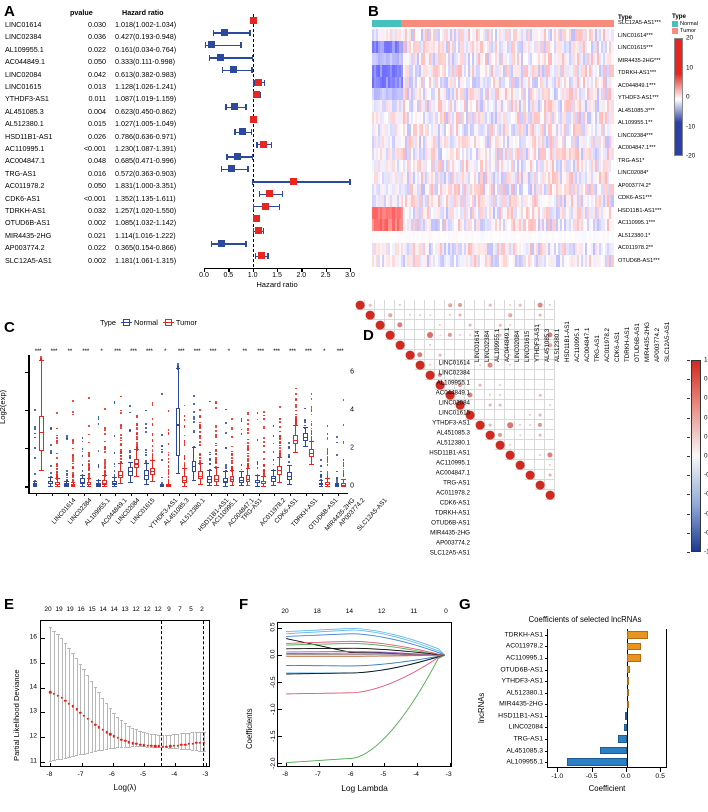 The width and height of the screenshot is (708, 812). I want to click on forest-pvalue-cell: 0.013, so click(97, 86).